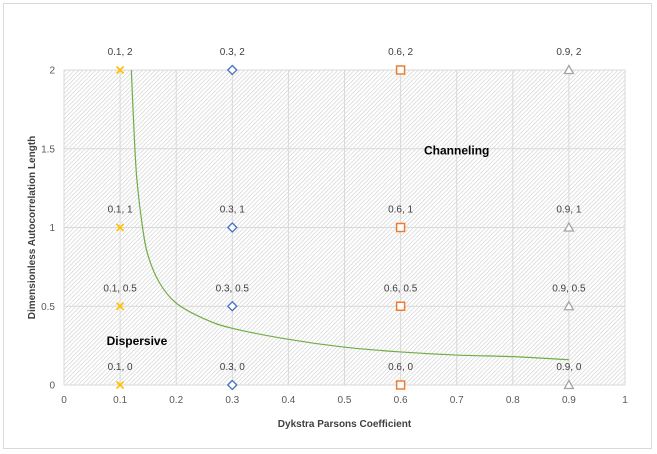 This screenshot has height=454, width=657. Describe the element at coordinates (513, 400) in the screenshot. I see `x-tick-label: 0.8` at that location.